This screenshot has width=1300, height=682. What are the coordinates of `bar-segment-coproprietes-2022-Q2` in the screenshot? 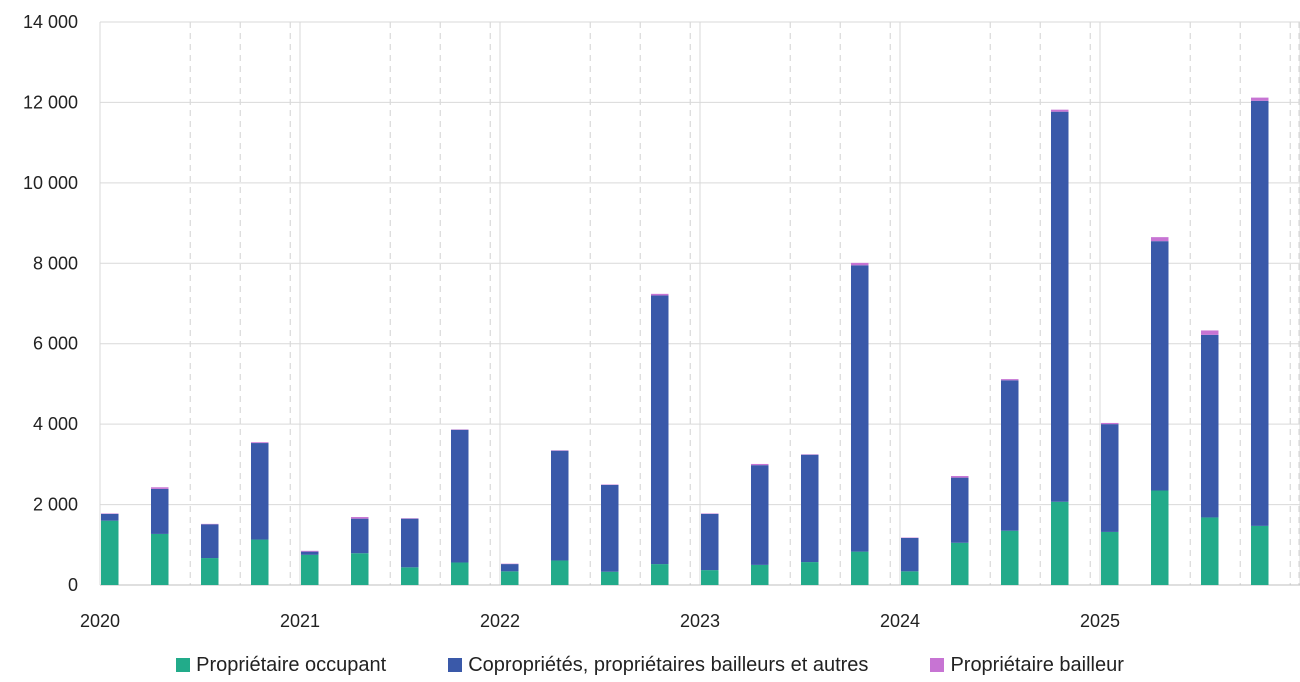 It's located at (560, 505).